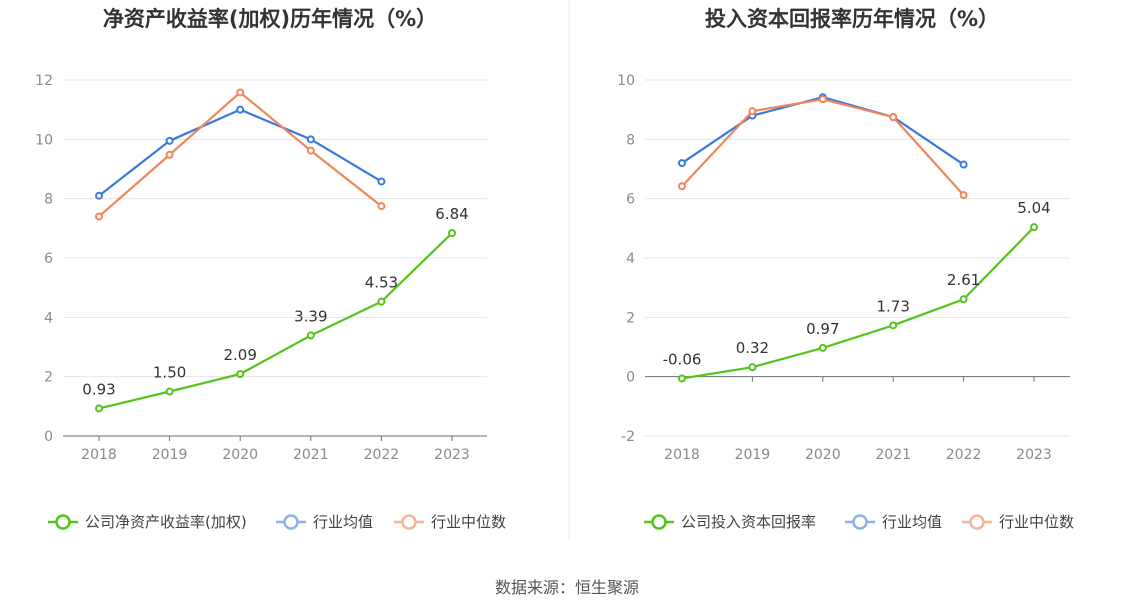  What do you see at coordinates (892, 306) in the screenshot?
I see `data-label: 1.73` at bounding box center [892, 306].